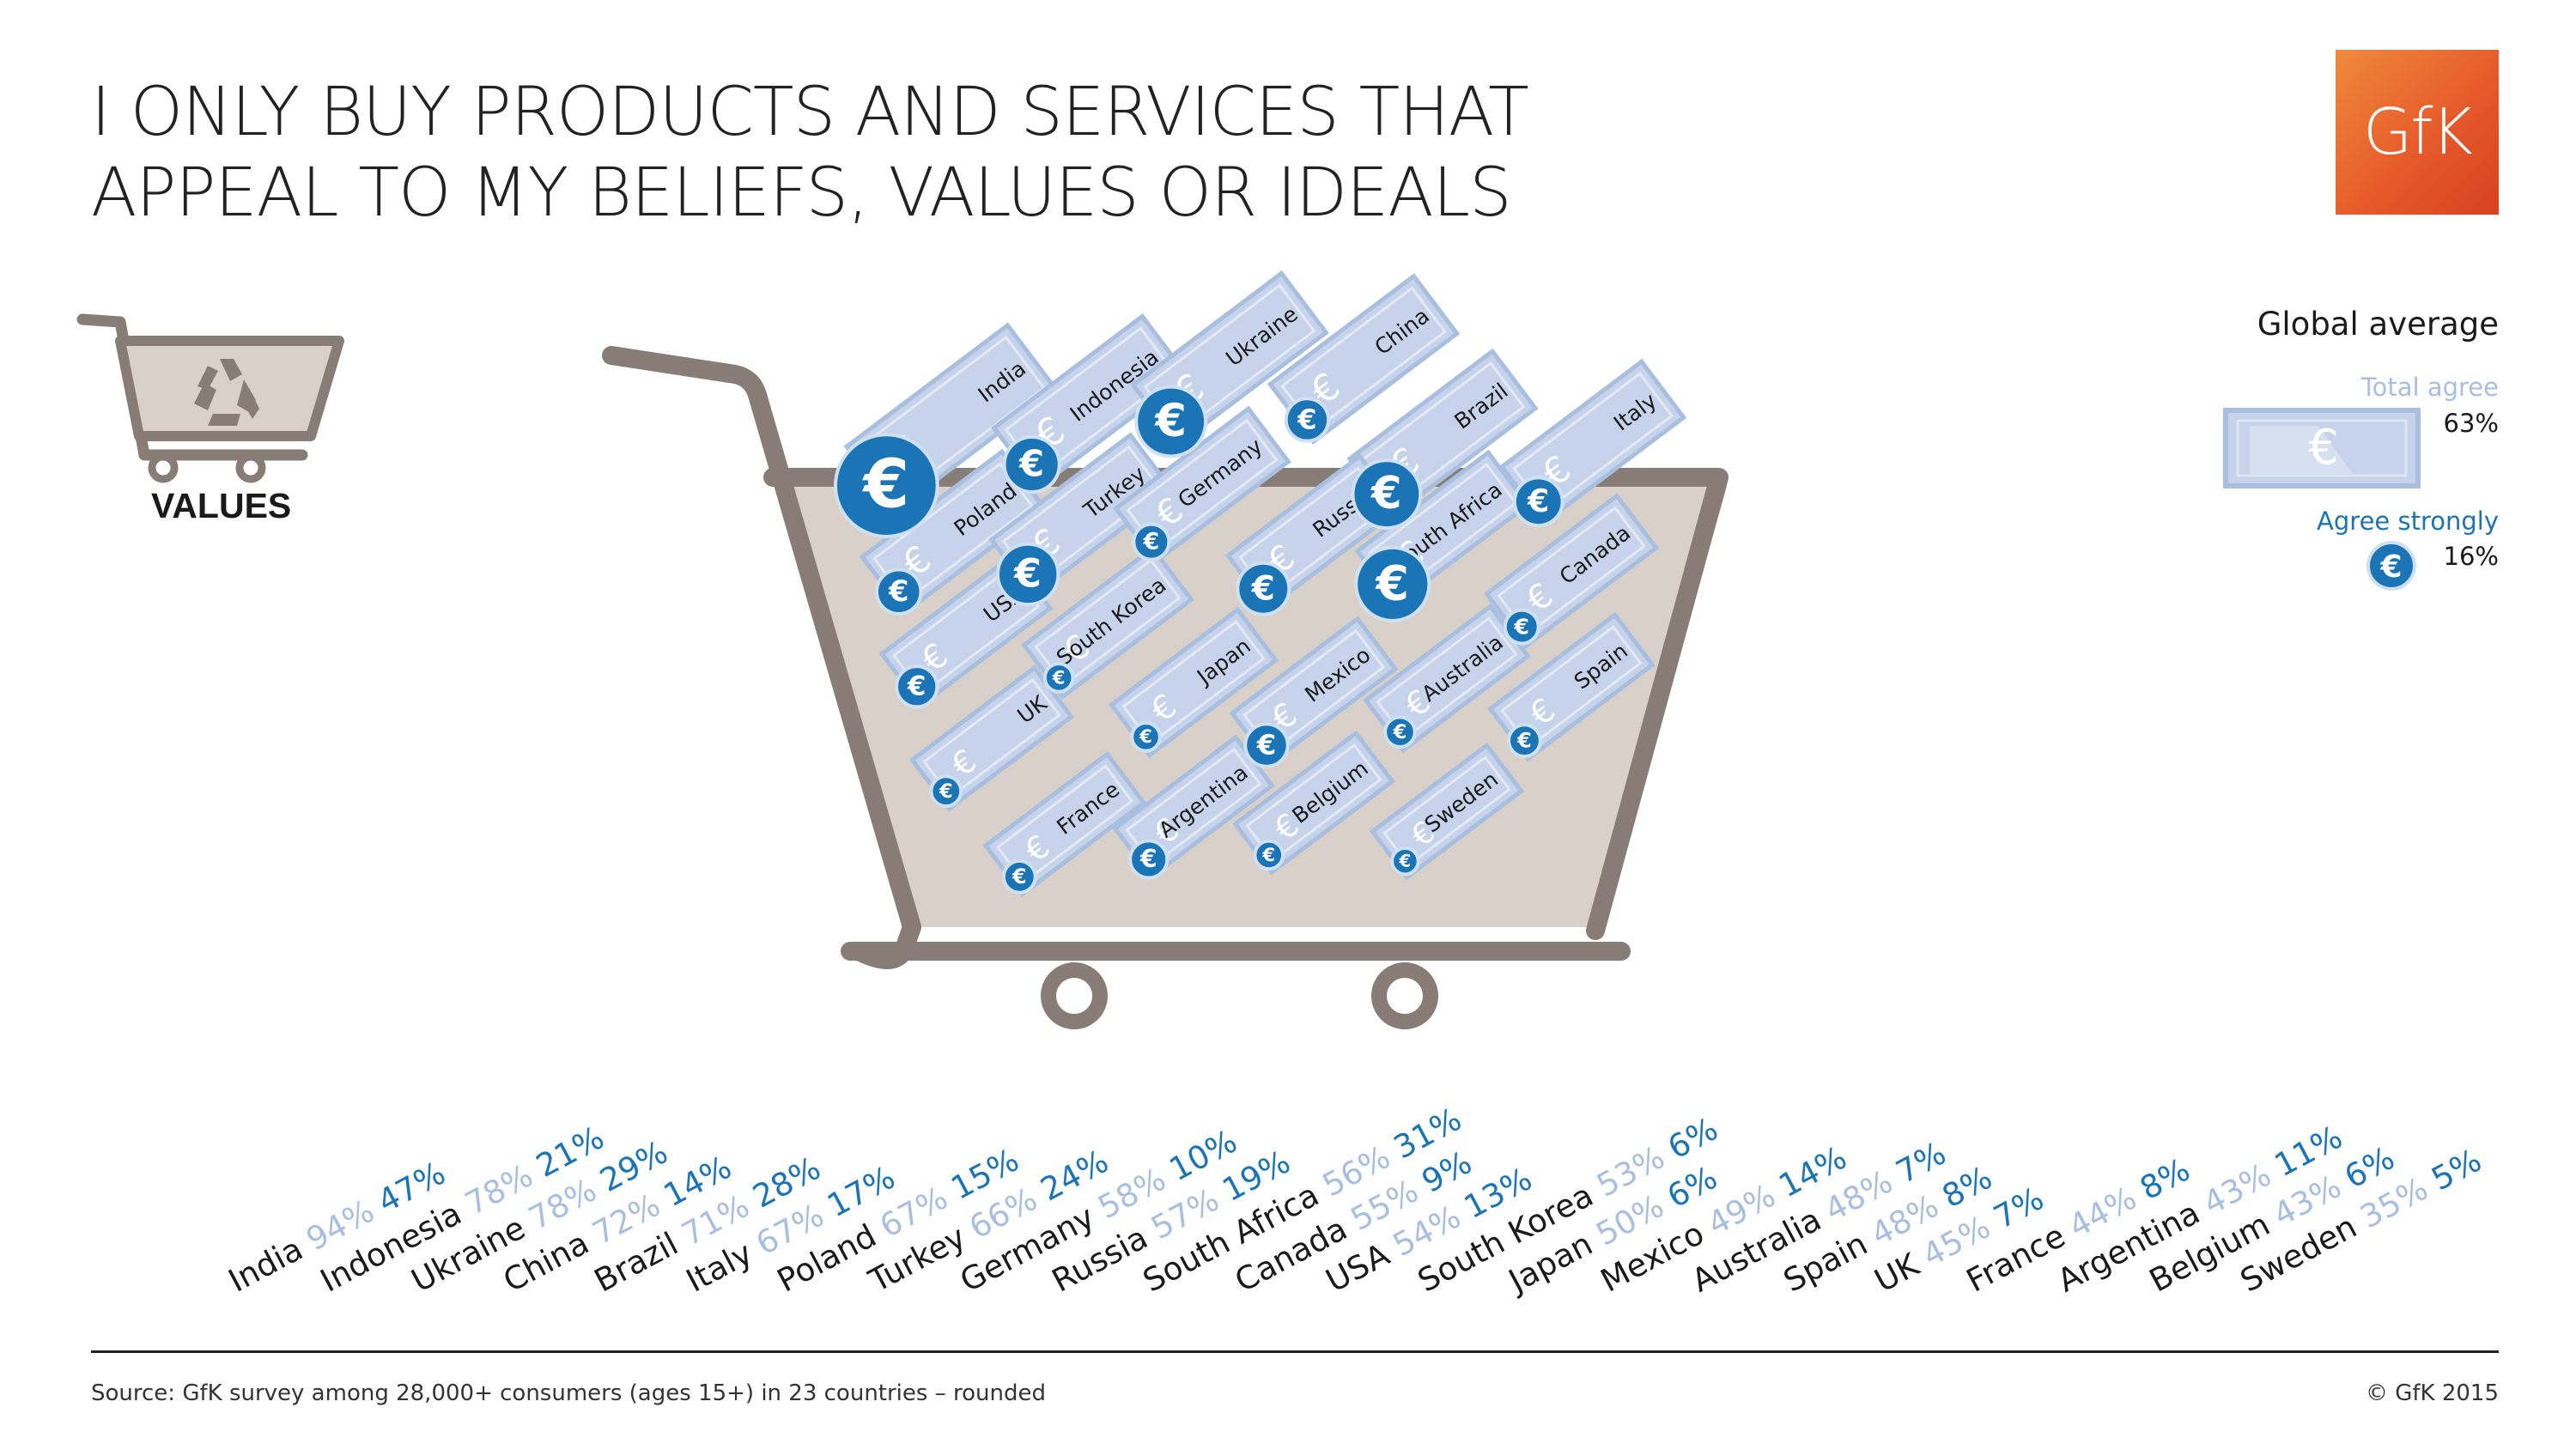  I want to click on legend-strong-value: 16%, so click(2471, 556).